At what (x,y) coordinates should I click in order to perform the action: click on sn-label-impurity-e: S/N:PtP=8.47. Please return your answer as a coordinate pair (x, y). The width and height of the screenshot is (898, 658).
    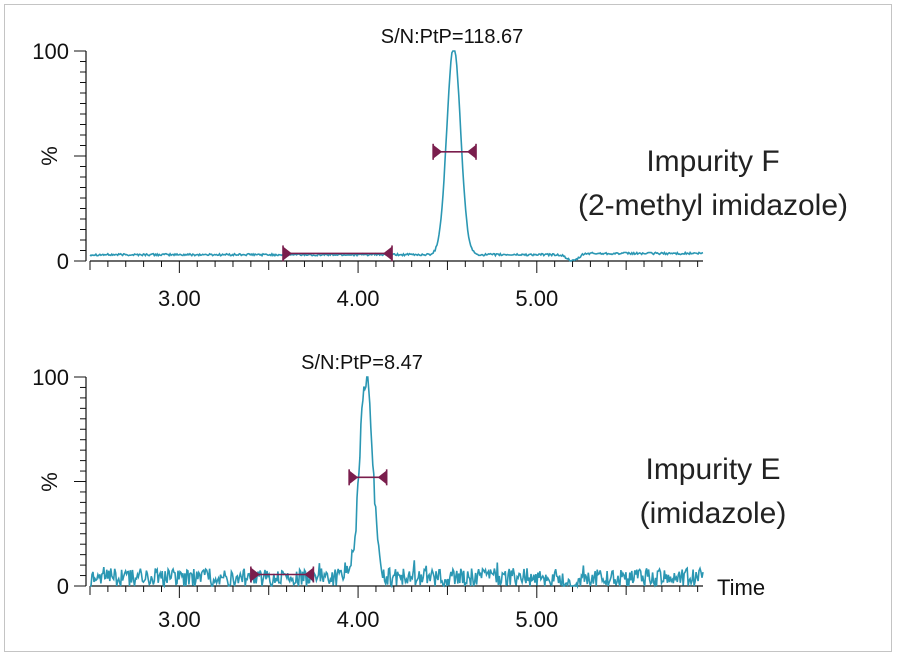
    Looking at the image, I should click on (362, 363).